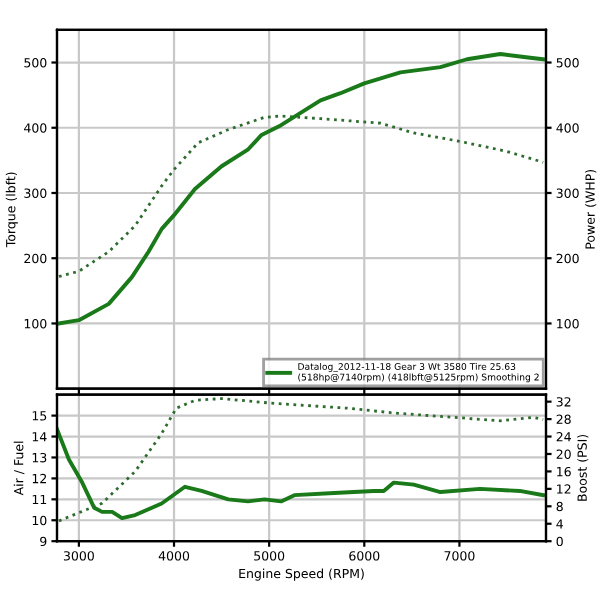 This screenshot has height=598, width=600. I want to click on line-series, so click(301, 474).